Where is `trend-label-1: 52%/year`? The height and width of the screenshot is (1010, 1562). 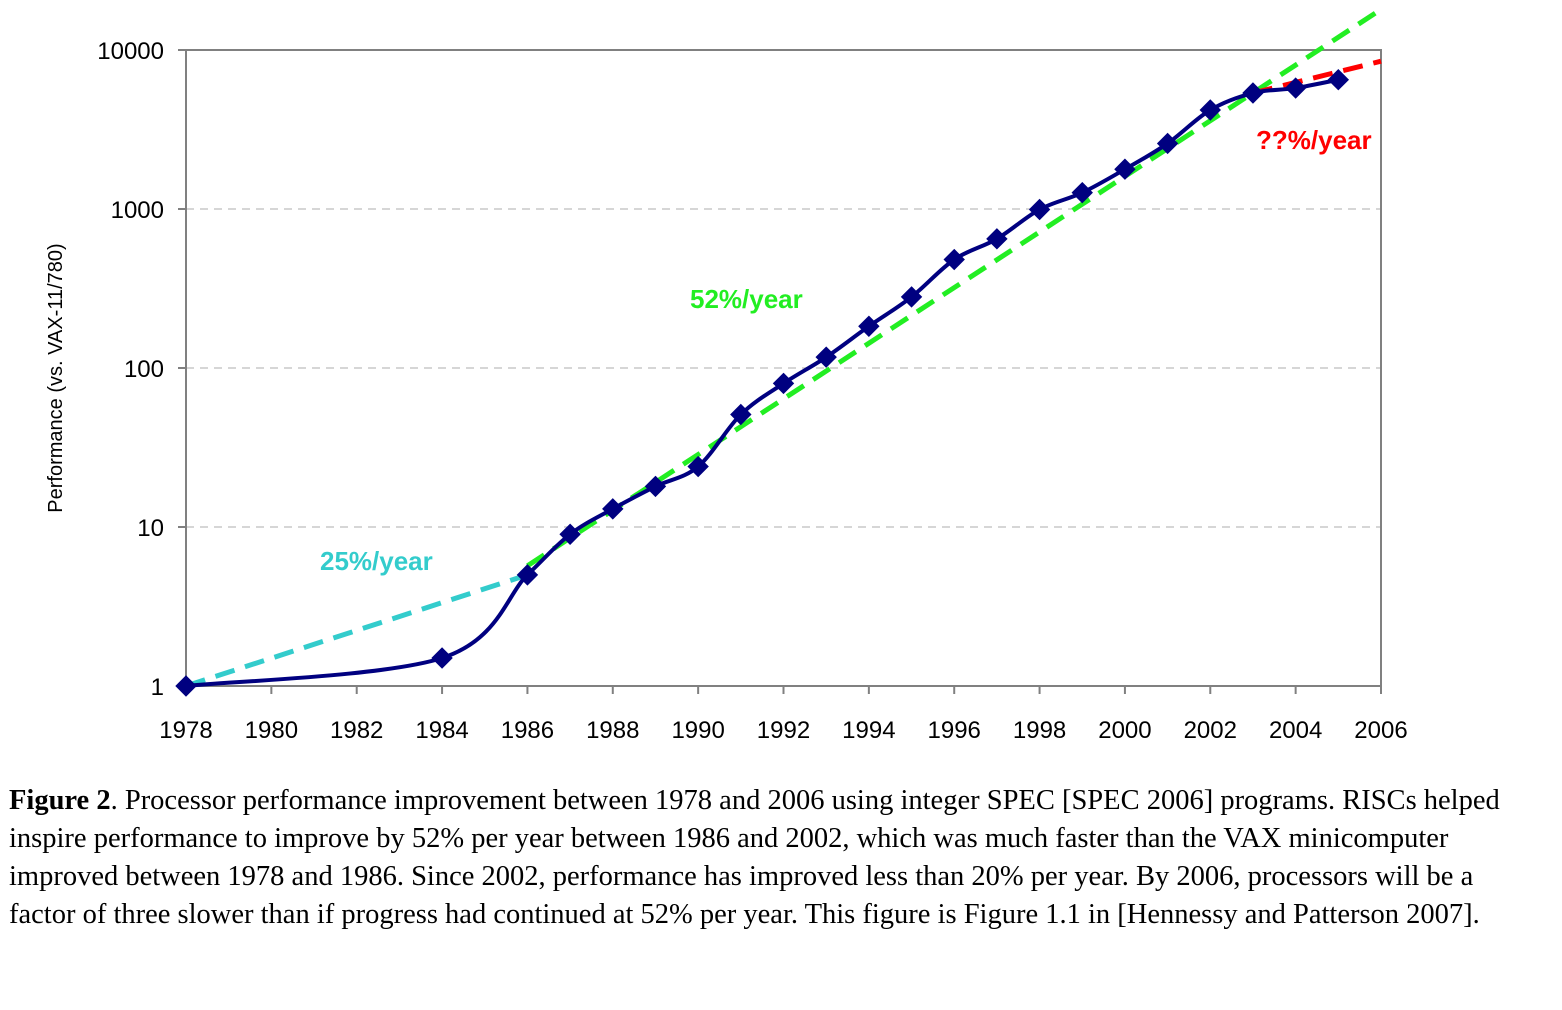
trend-label-1: 52%/year is located at coordinates (746, 299).